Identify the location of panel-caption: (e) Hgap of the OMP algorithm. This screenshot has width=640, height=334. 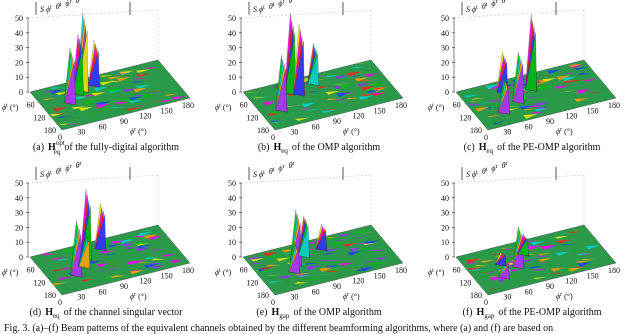
(318, 313).